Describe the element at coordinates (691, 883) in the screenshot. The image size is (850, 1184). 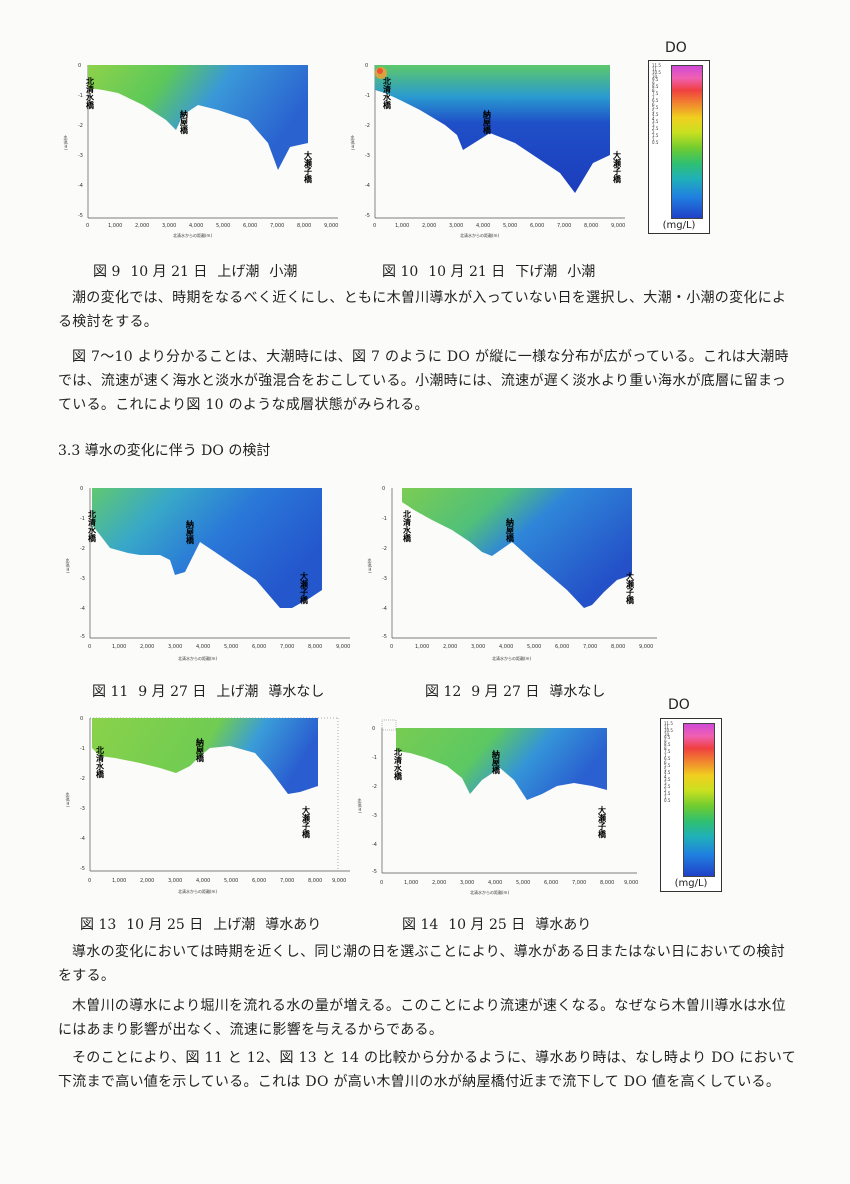
I see `do-unit: (mg/L)` at that location.